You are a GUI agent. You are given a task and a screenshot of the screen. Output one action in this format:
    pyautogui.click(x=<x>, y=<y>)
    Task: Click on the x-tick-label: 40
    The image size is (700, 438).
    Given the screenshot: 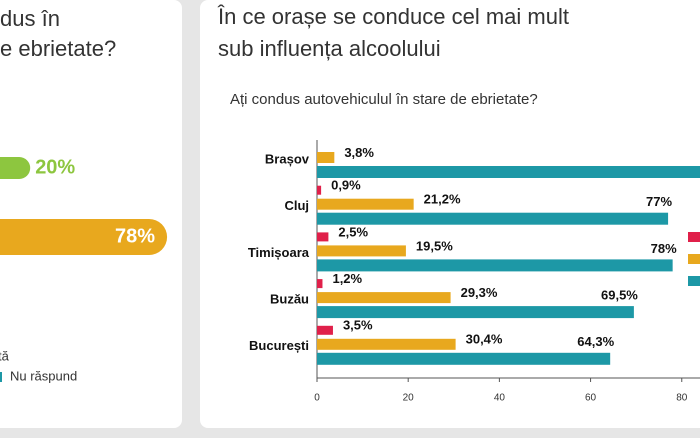 What is the action you would take?
    pyautogui.click(x=500, y=398)
    